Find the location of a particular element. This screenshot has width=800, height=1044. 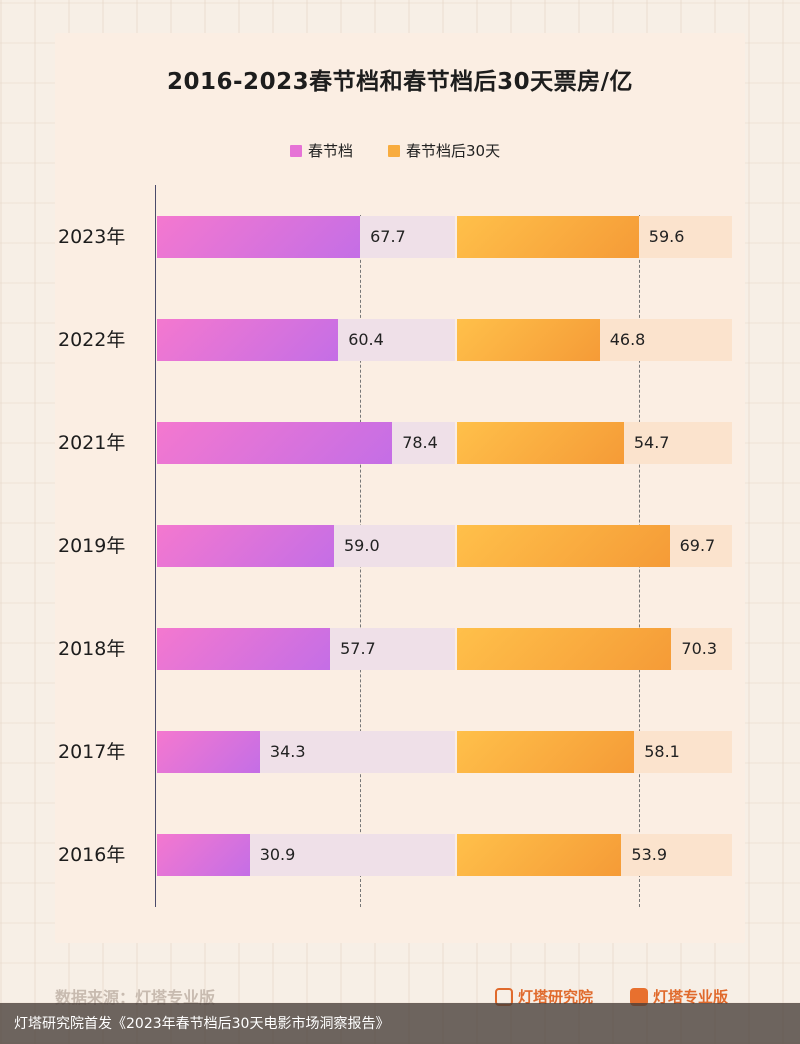

legend-swatch-spring-festival is located at coordinates (296, 150).